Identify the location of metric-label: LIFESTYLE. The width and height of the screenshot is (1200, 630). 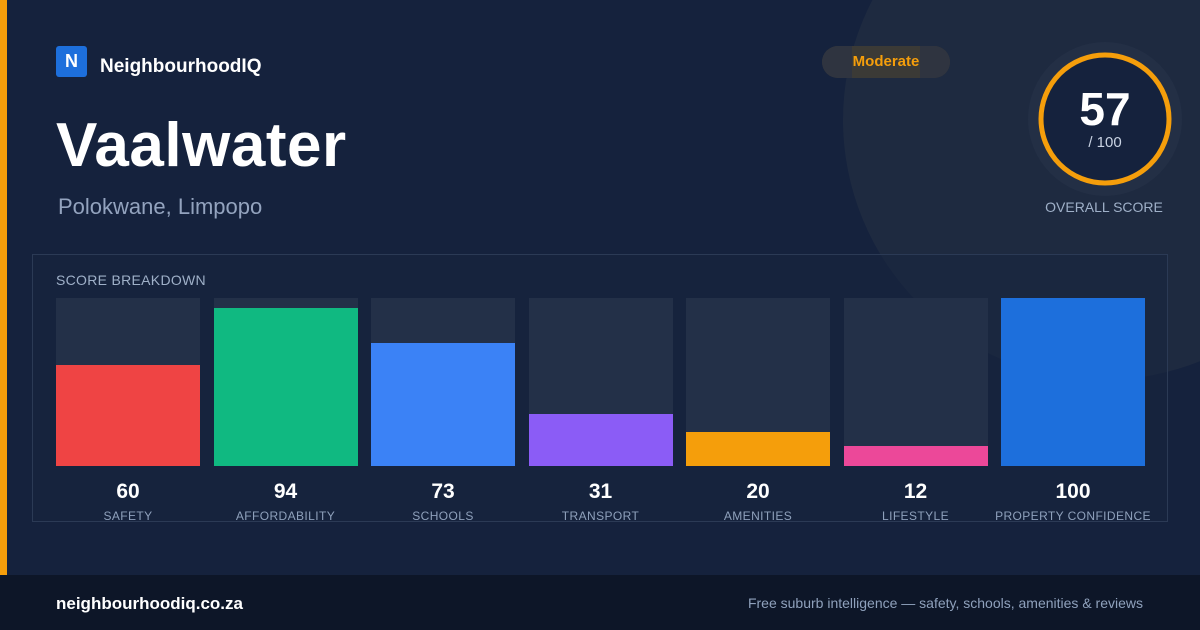
(915, 516).